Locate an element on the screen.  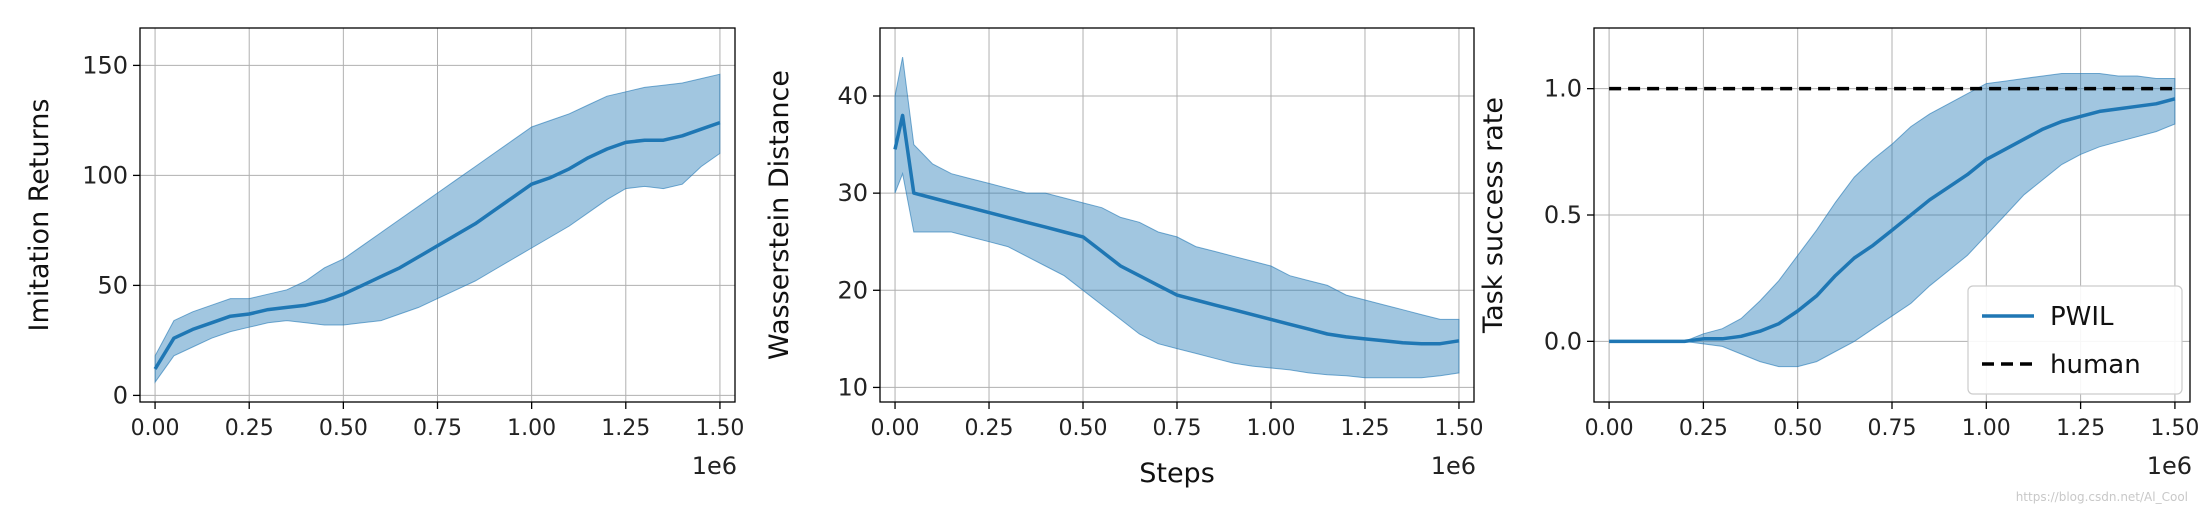
y-tick-label: 50 is located at coordinates (112, 285).